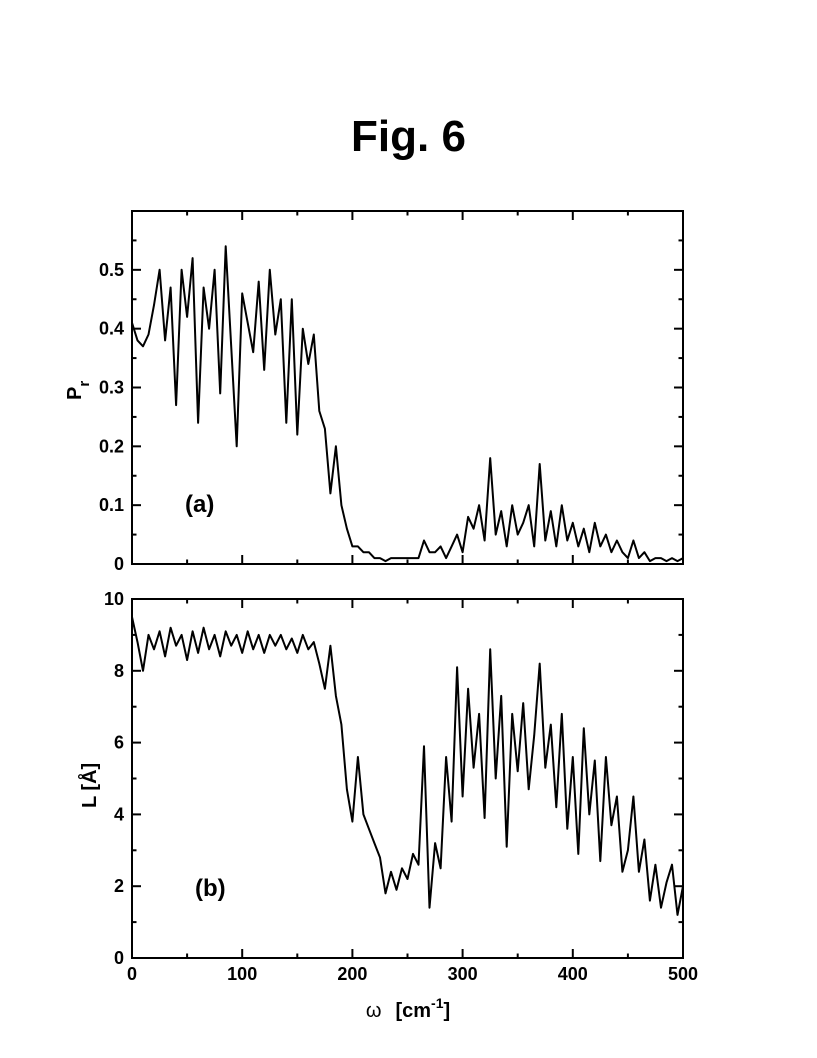 This screenshot has width=817, height=1058. I want to click on panel-a-label: (a), so click(199, 504).